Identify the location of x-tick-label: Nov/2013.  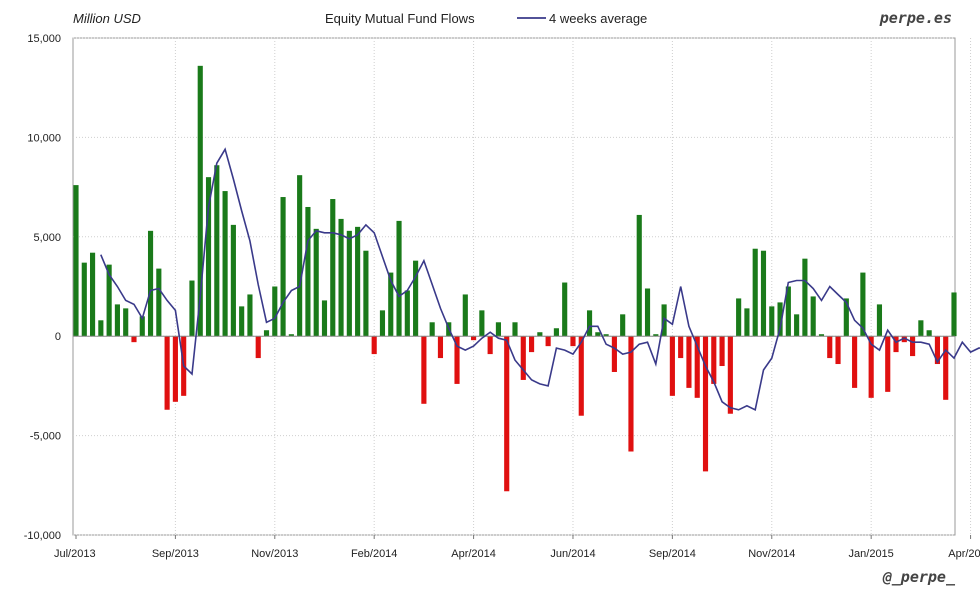
(274, 554).